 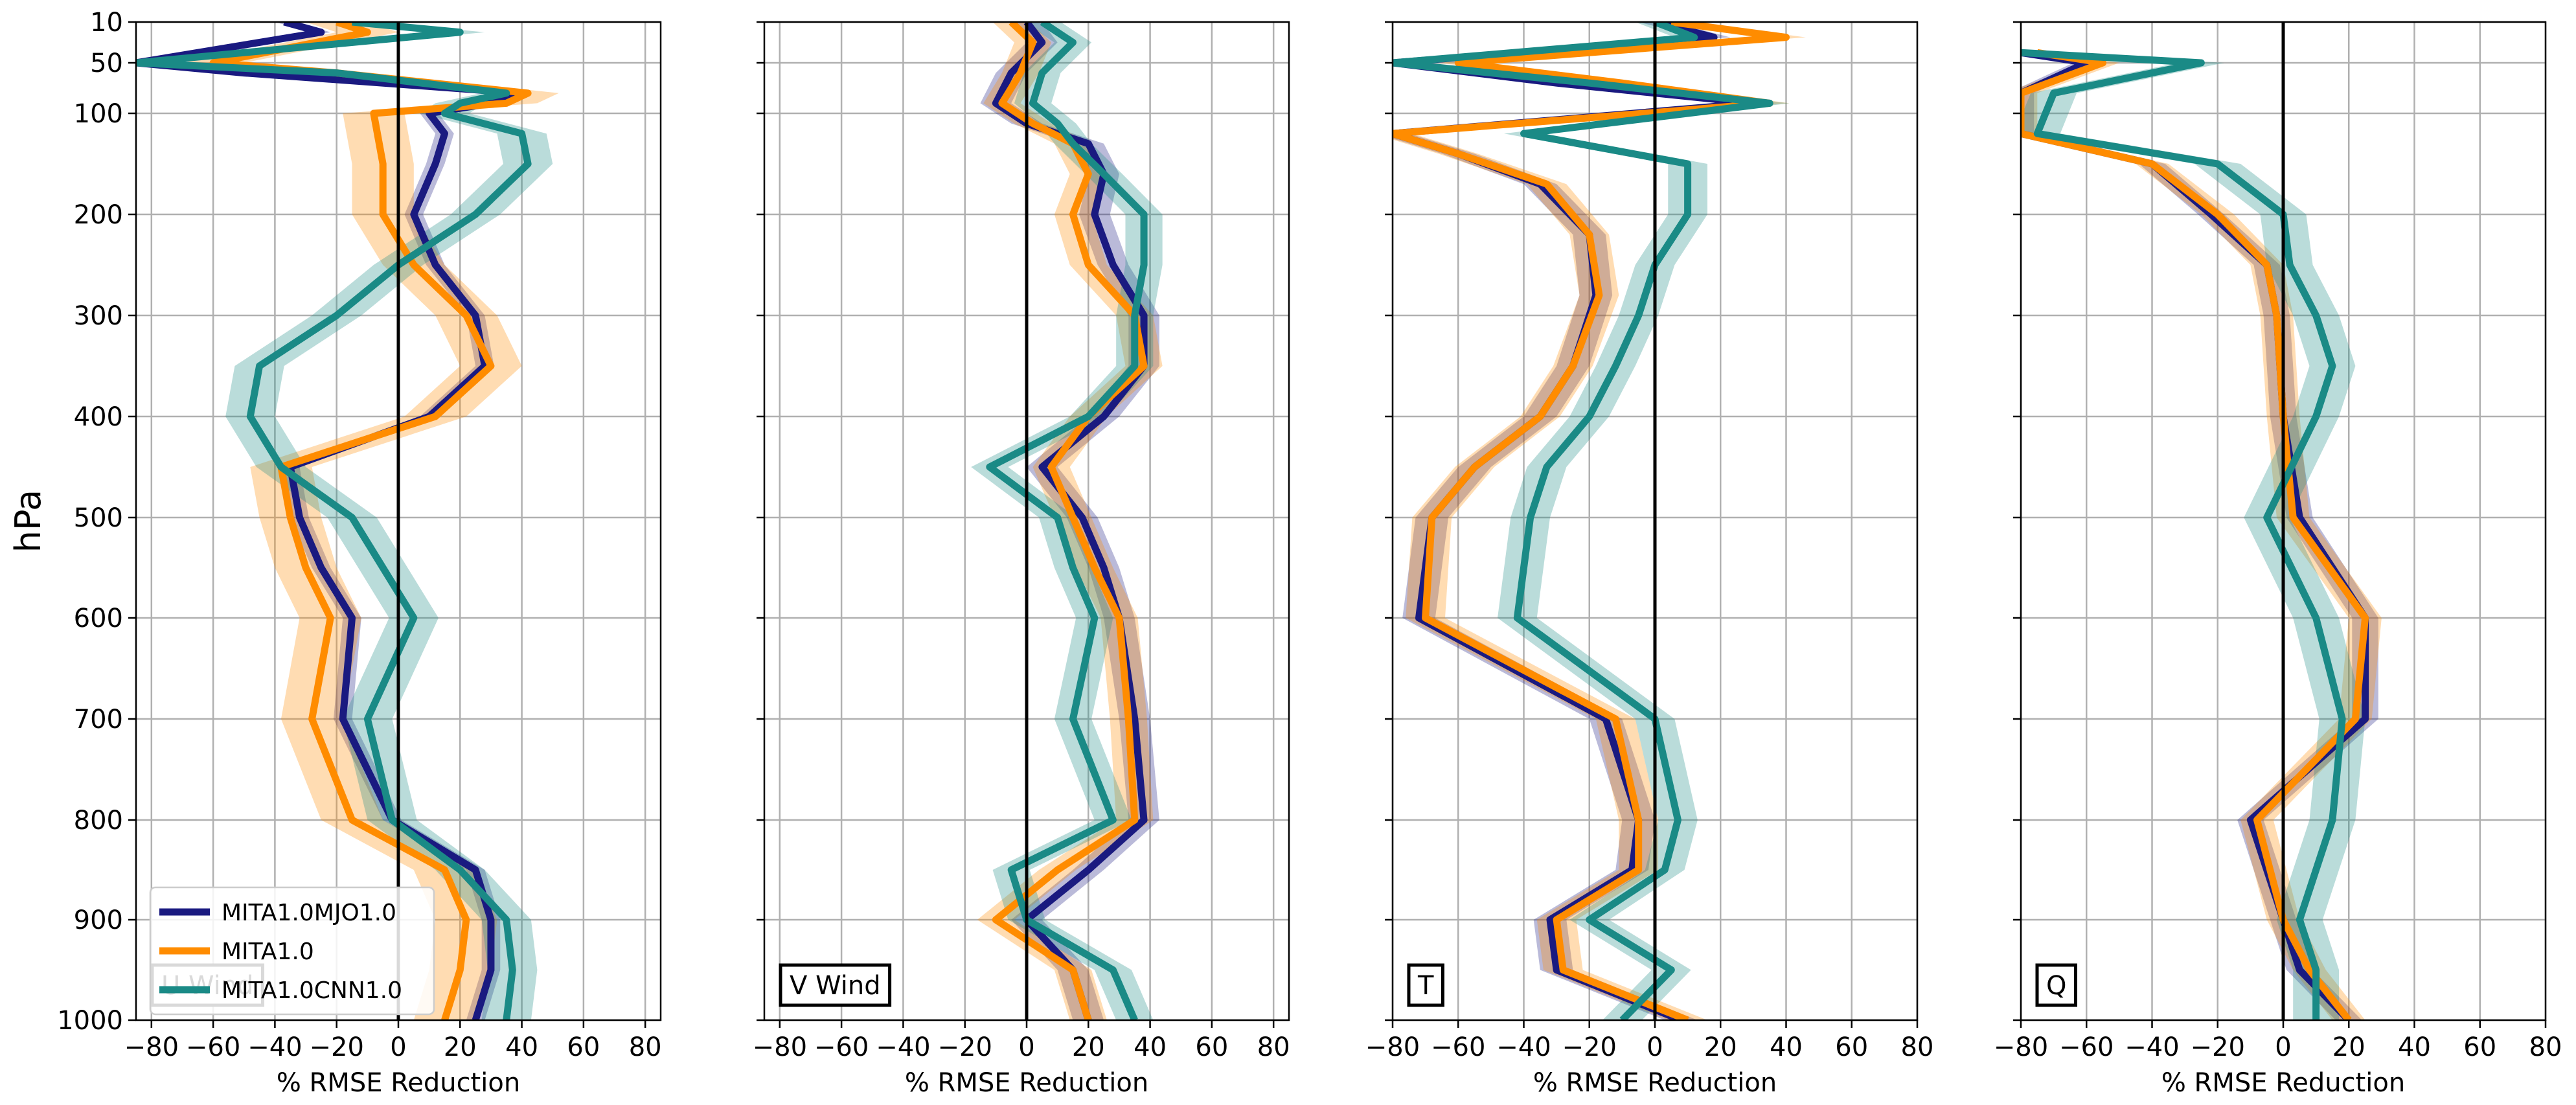 What do you see at coordinates (98, 114) in the screenshot?
I see `y-tick-label: 100` at bounding box center [98, 114].